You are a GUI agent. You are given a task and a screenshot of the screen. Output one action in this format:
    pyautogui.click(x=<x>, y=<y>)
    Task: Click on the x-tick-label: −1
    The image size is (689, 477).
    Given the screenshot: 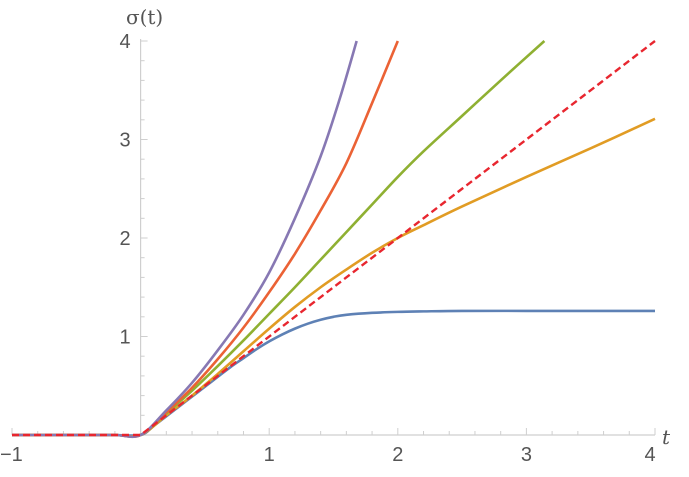 What is the action you would take?
    pyautogui.click(x=11, y=455)
    